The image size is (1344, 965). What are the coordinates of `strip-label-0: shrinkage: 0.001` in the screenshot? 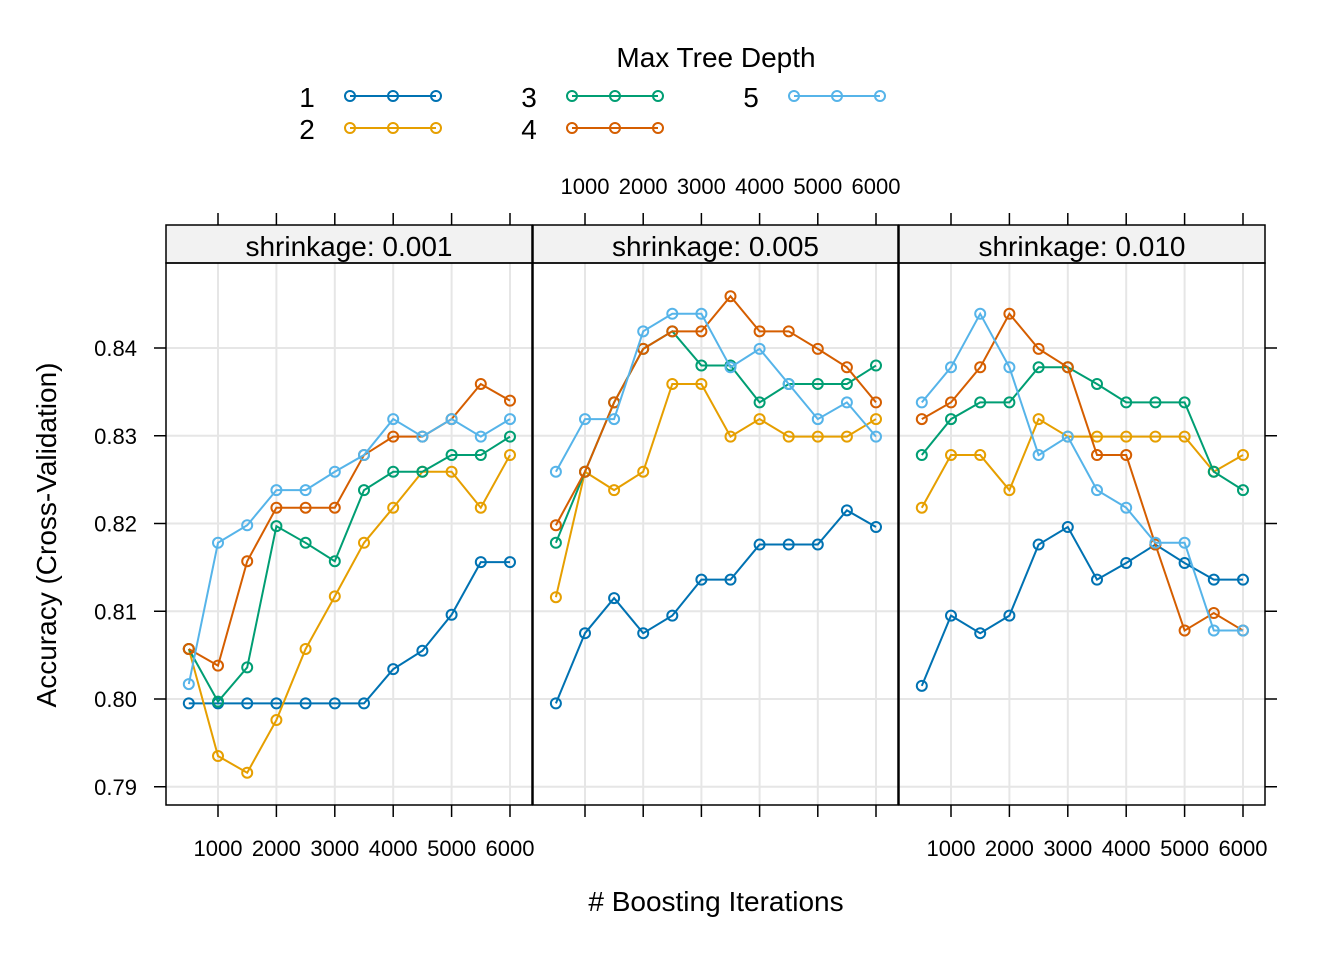 It's located at (348, 246).